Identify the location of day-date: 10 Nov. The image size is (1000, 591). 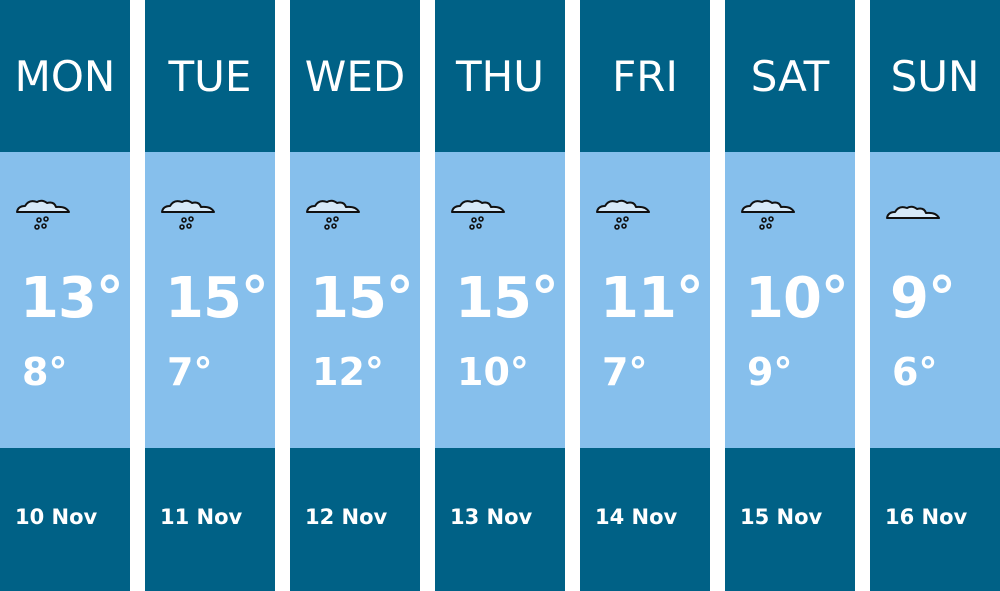
(65, 519).